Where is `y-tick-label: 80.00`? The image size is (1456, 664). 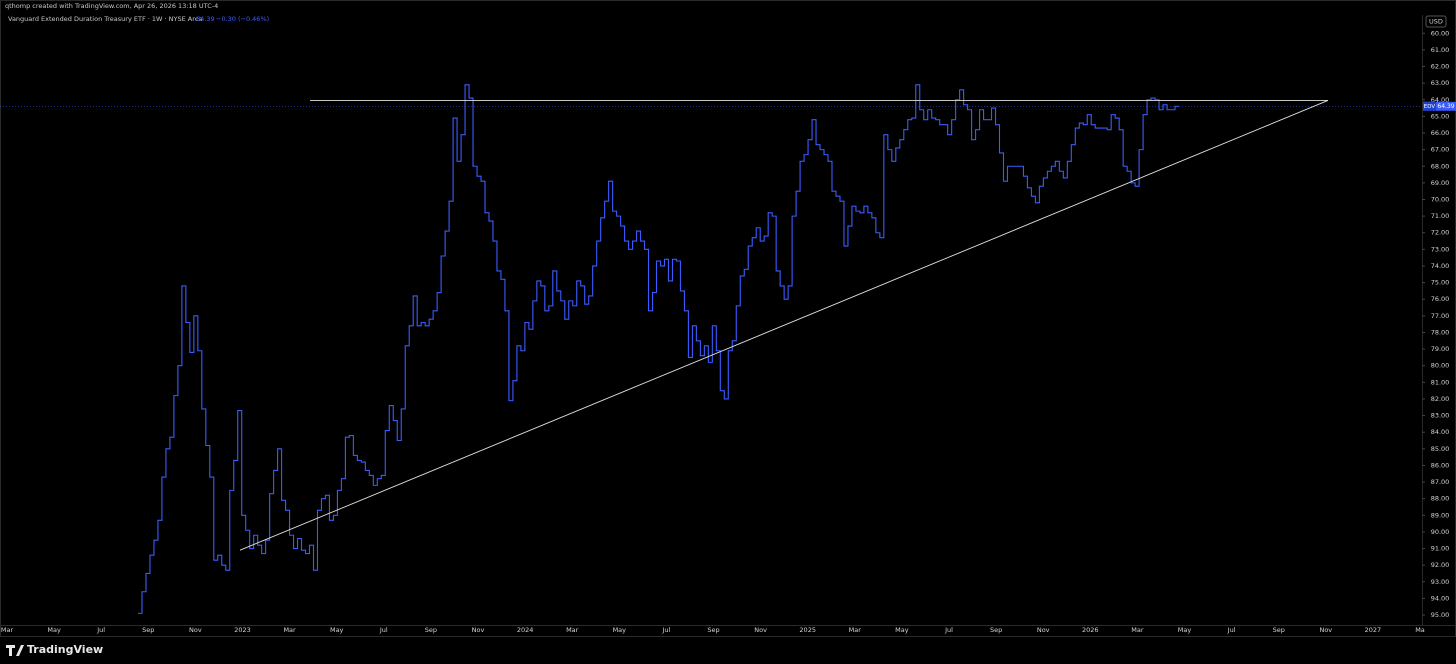
y-tick-label: 80.00 is located at coordinates (1440, 366).